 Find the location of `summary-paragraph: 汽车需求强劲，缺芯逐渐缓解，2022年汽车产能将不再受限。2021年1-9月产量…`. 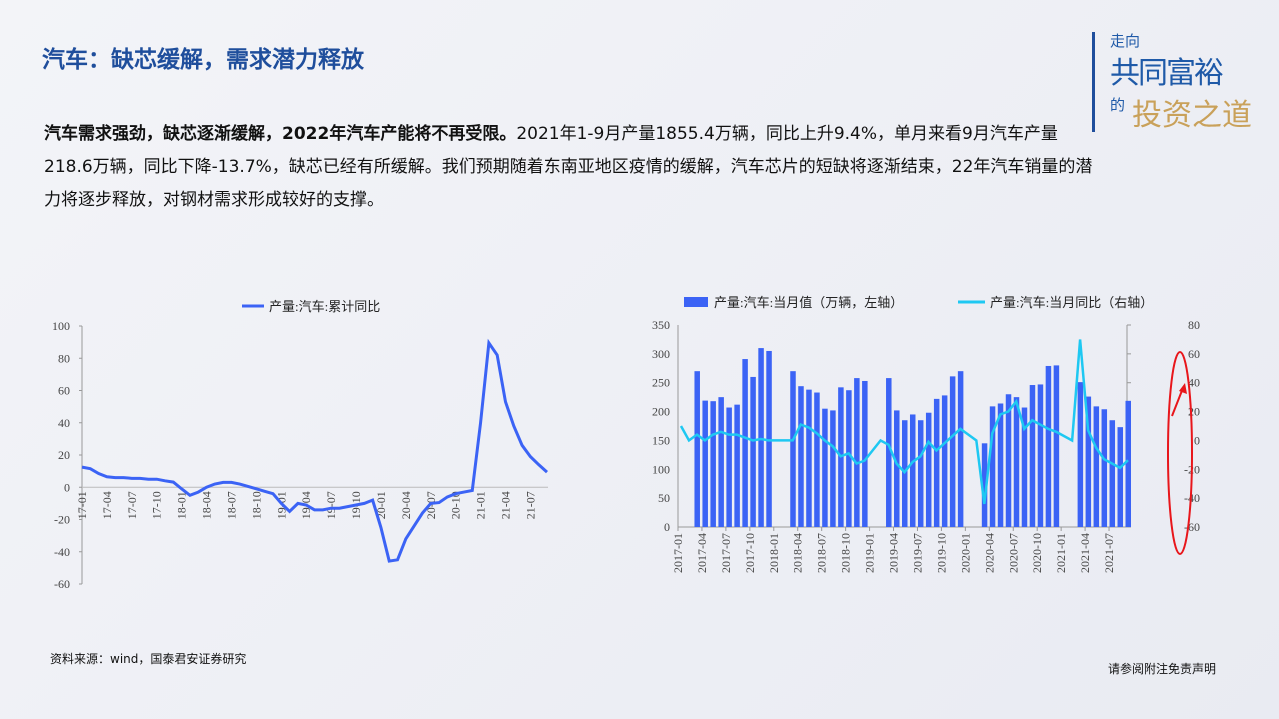

summary-paragraph: 汽车需求强劲，缺芯逐渐缓解，2022年汽车产能将不再受限。2021年1-9月产量… is located at coordinates (574, 167).